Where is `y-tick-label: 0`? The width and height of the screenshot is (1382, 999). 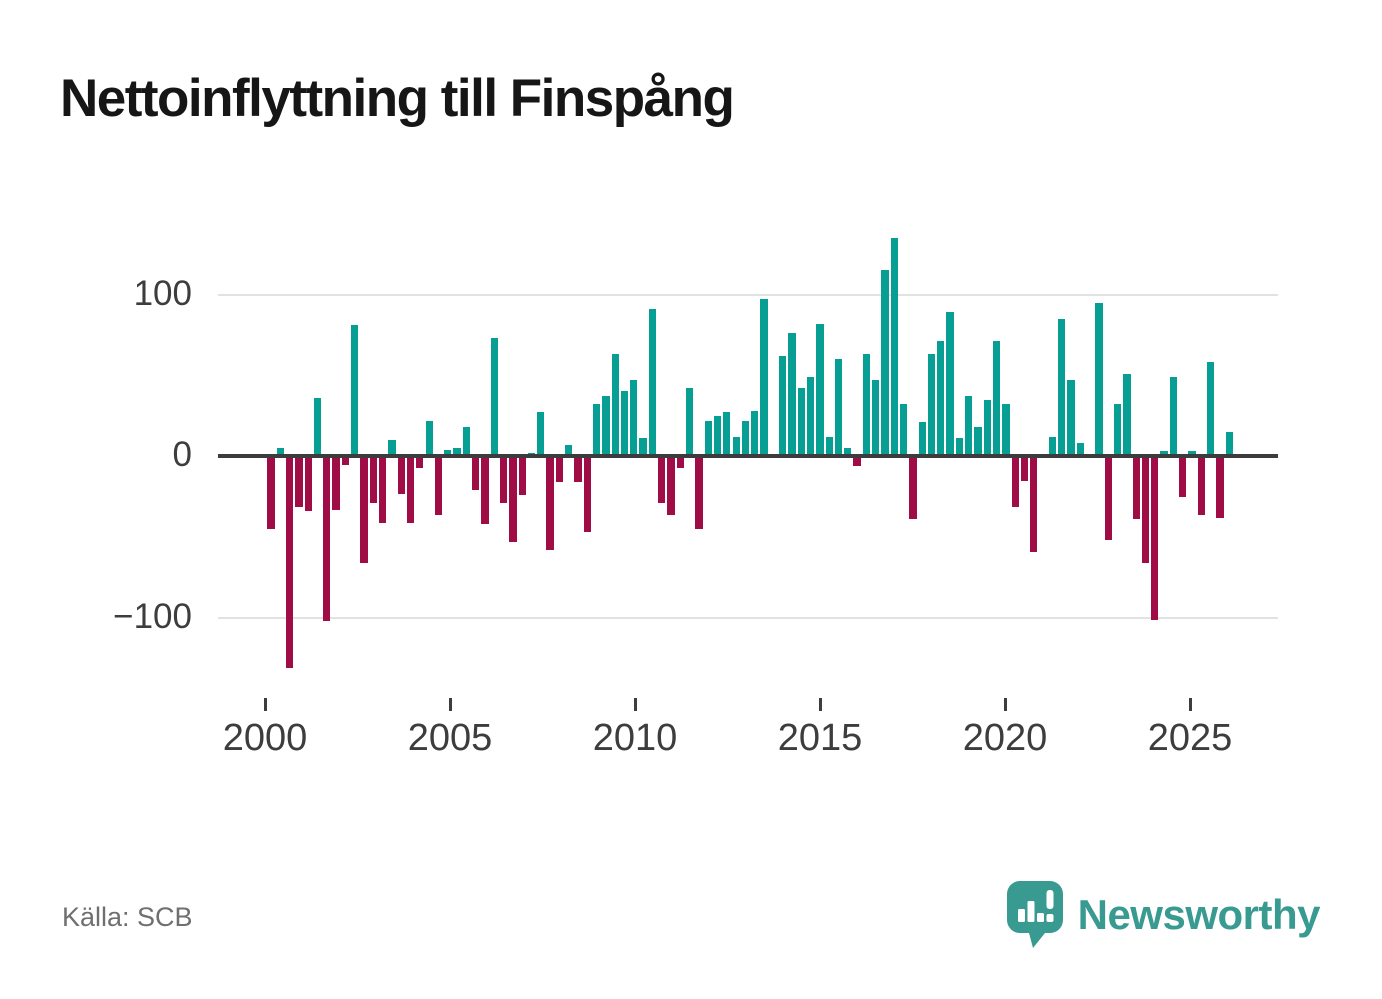
y-tick-label: 0 is located at coordinates (182, 455).